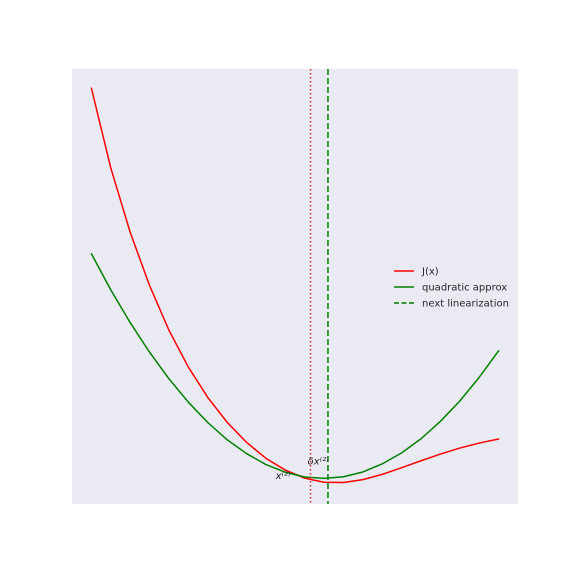 Image resolution: width=576 pixels, height=576 pixels. I want to click on annotation-layer: x⁽²⁾ δx⁽²⁾, so click(302, 469).